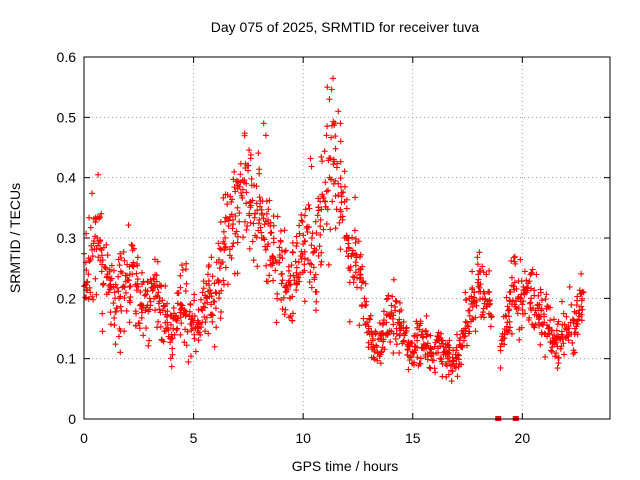  What do you see at coordinates (67, 238) in the screenshot?
I see `y-tick-label: 0.3` at bounding box center [67, 238].